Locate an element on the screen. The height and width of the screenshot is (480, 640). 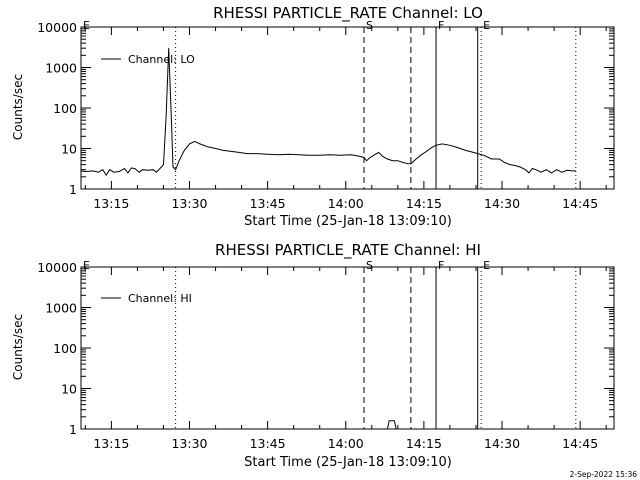
chart-title-hi: RHESSI PARTICLE_RATE Channel: HI is located at coordinates (348, 250).